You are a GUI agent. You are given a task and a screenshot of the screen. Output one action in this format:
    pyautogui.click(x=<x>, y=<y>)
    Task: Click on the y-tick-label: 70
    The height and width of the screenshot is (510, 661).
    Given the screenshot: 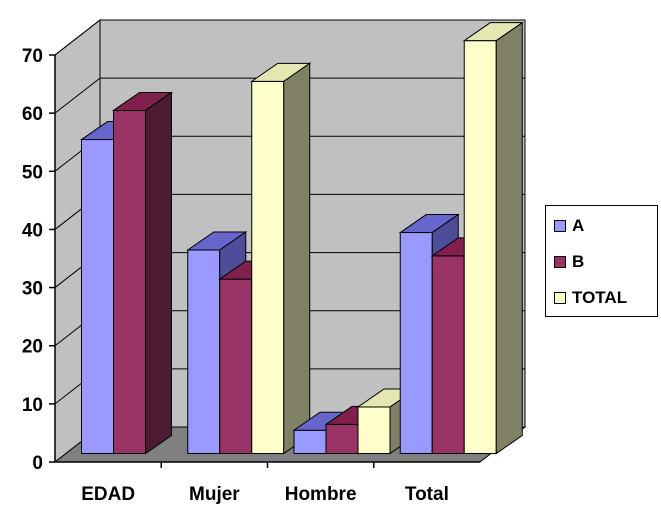 What is the action you would take?
    pyautogui.click(x=32, y=56)
    